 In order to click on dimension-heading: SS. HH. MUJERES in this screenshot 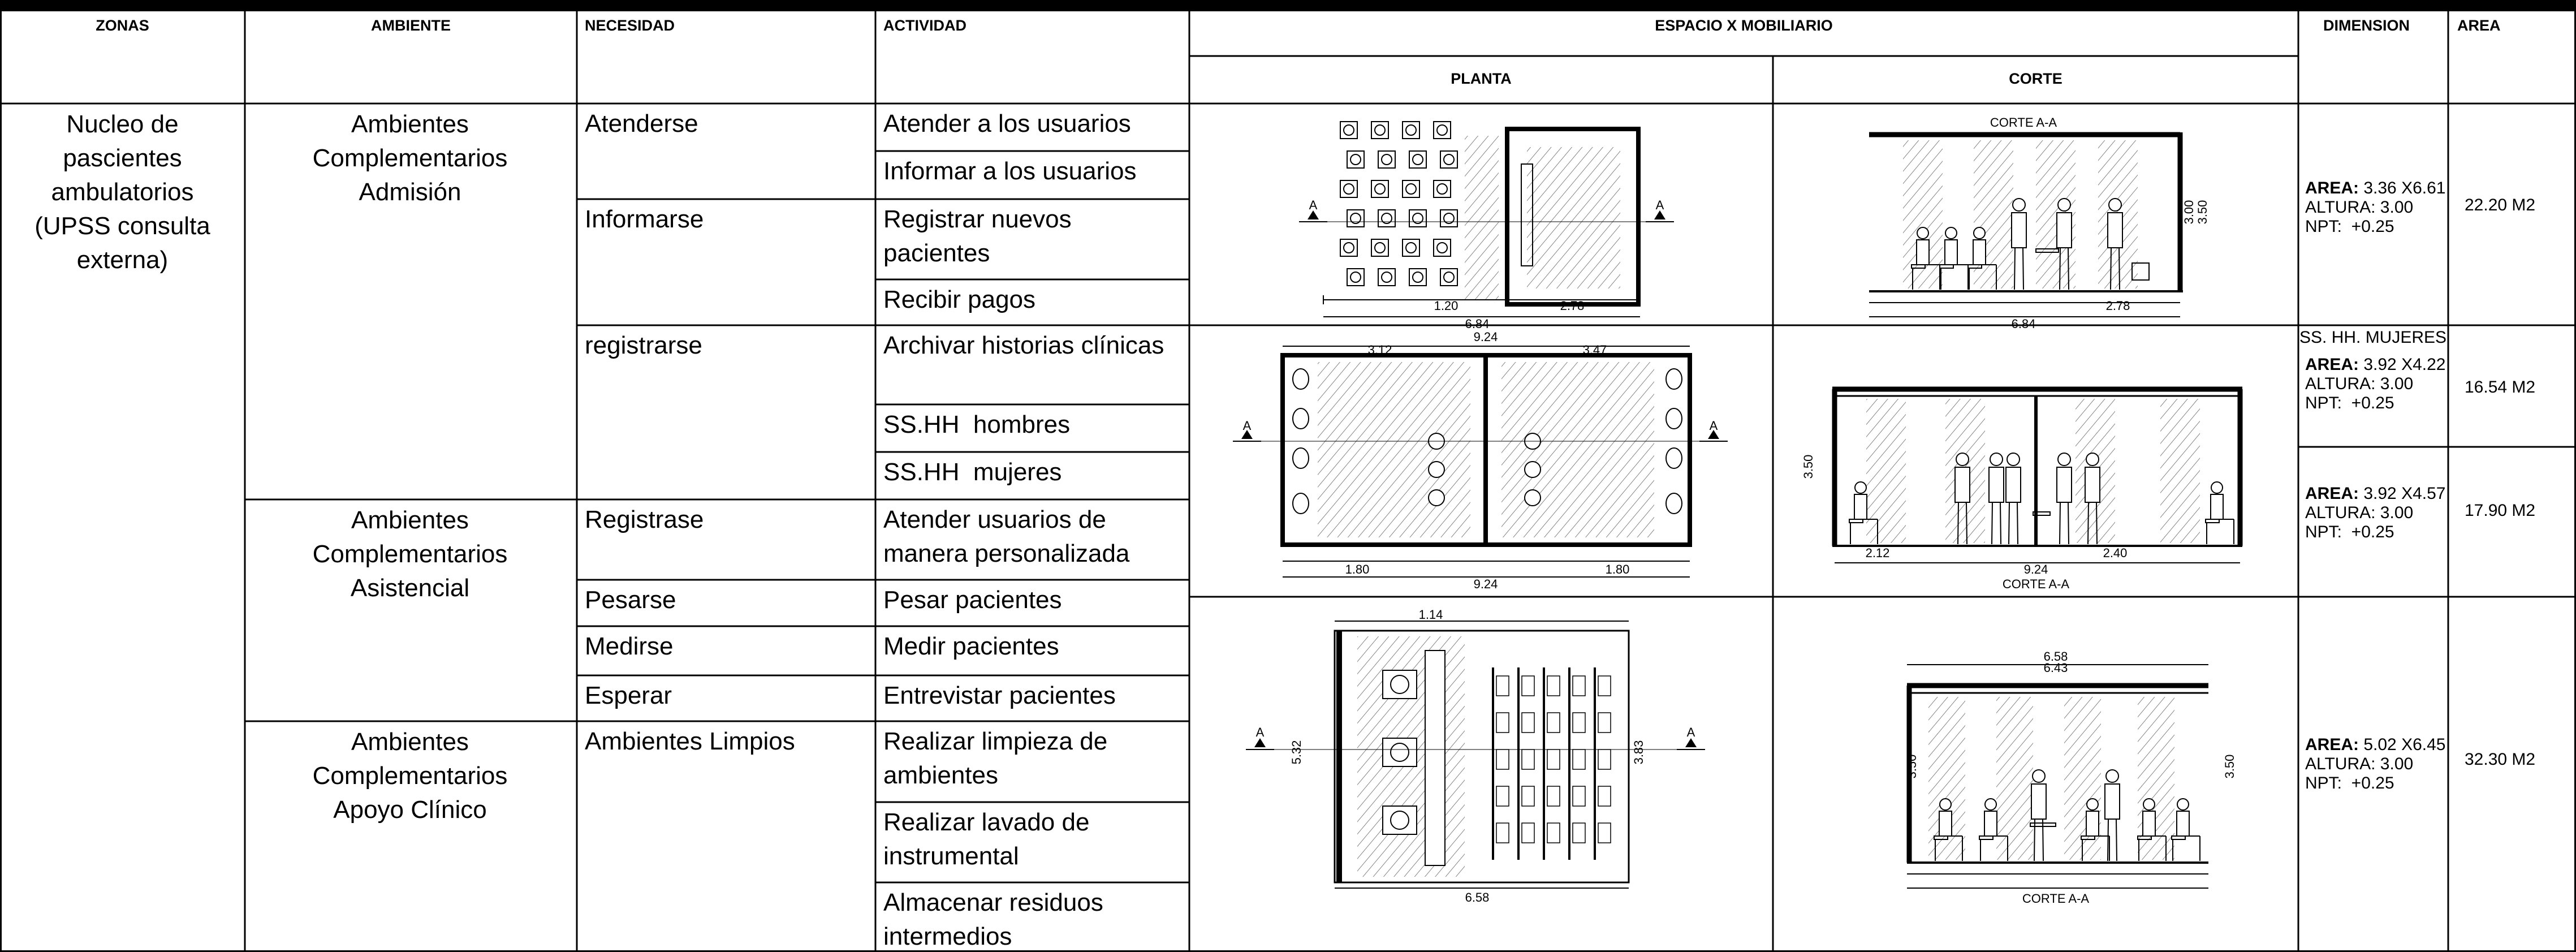, I will do `click(2373, 337)`.